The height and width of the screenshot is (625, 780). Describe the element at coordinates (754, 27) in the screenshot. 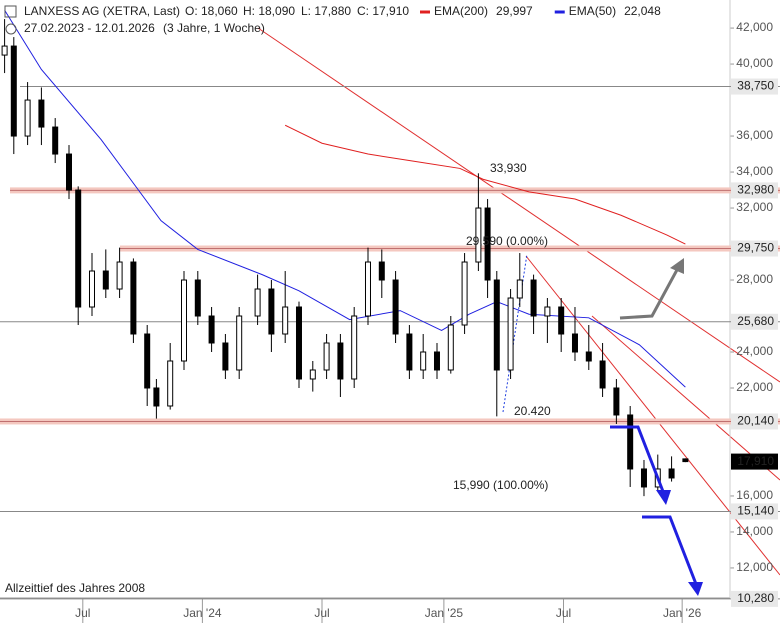

I see `y-tick-label: 42,000` at that location.